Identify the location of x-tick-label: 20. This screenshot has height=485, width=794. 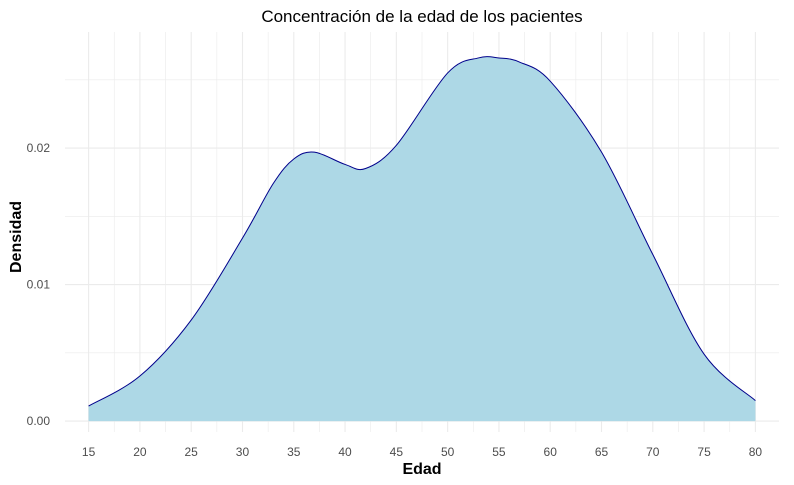
(140, 452).